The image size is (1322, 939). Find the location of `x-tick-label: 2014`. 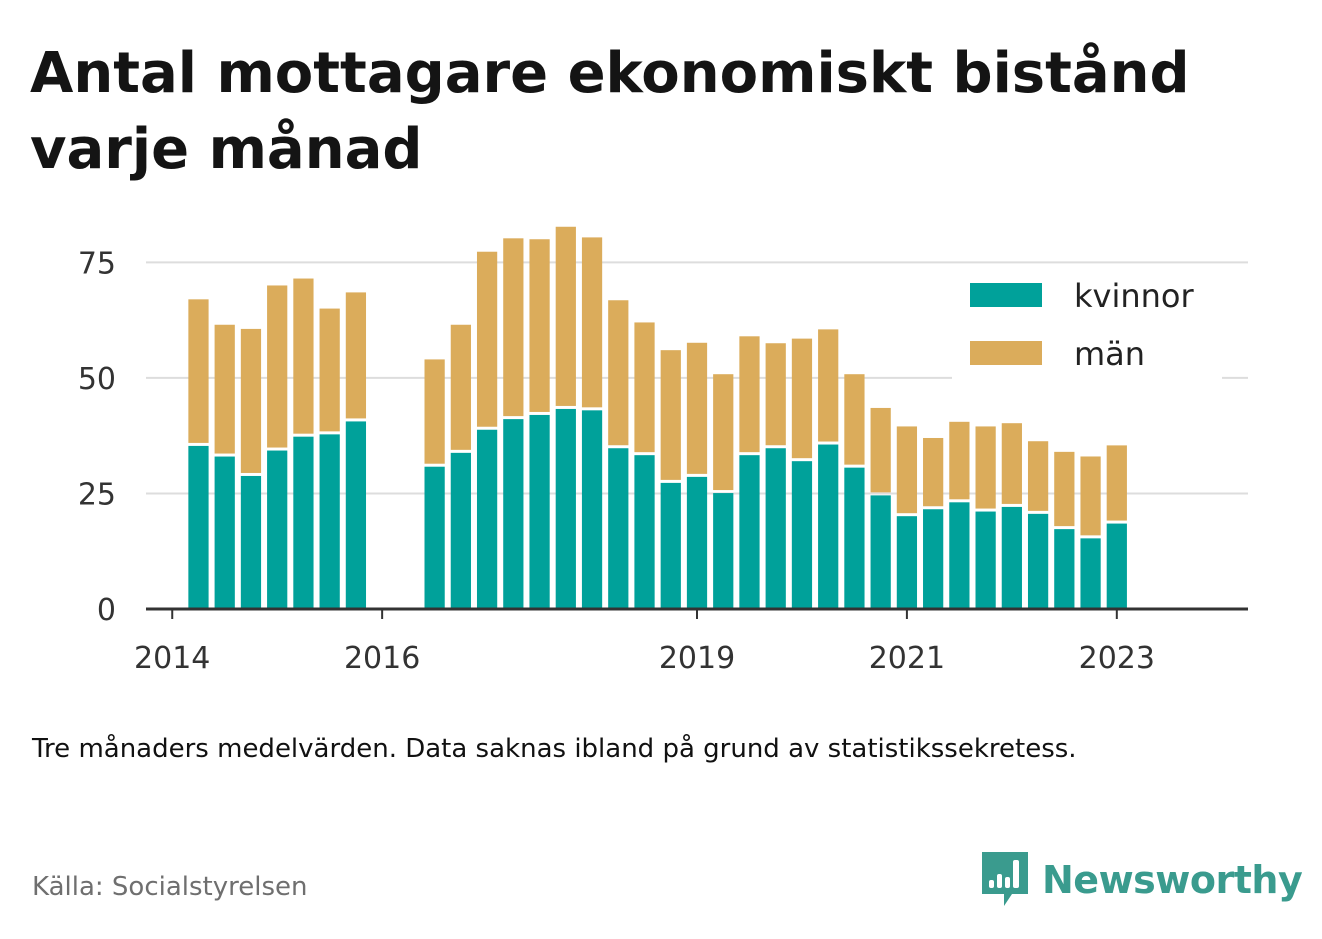

x-tick-label: 2014 is located at coordinates (172, 658).